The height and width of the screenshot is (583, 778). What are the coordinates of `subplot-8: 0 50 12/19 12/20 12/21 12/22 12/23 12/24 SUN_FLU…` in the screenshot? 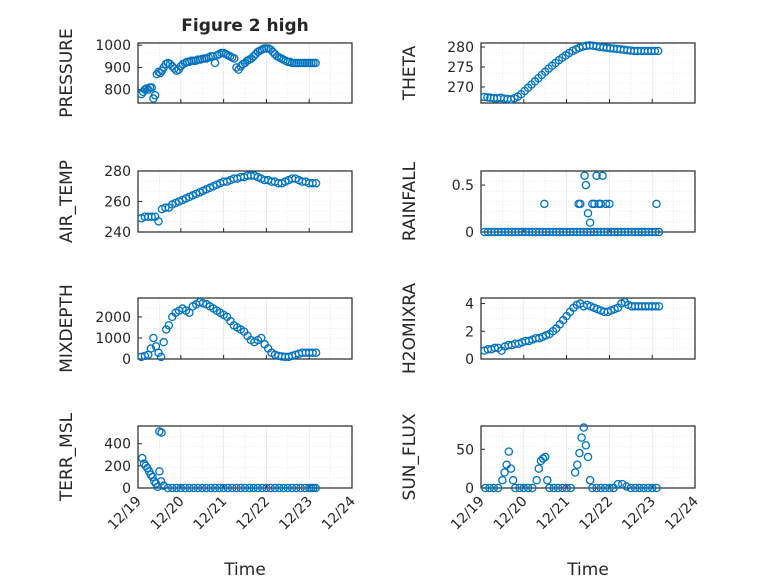 It's located at (551, 473).